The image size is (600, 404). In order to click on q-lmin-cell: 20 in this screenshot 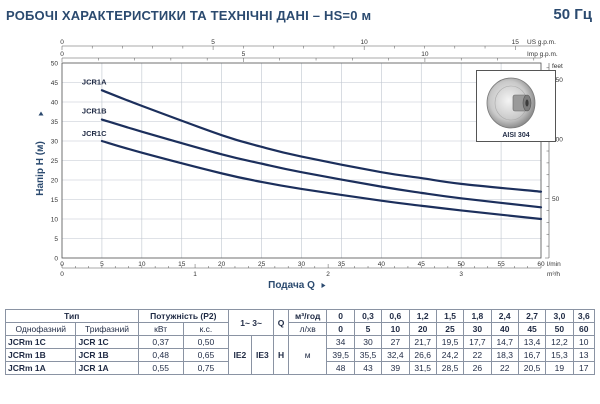, I will do `click(422, 329)`.